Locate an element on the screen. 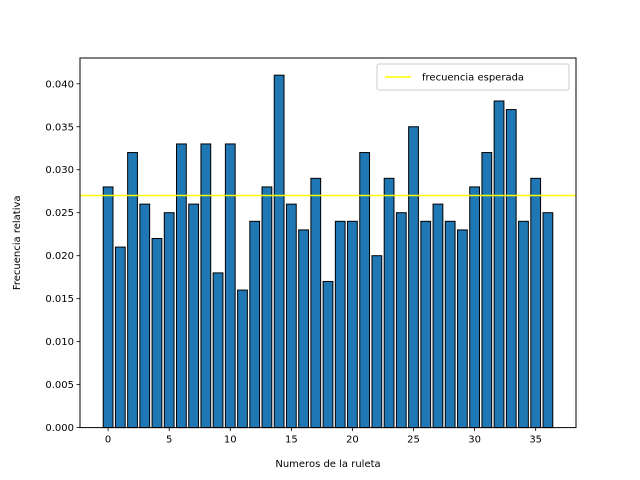 This screenshot has height=480, width=640. x-tick-label: 30 is located at coordinates (474, 440).